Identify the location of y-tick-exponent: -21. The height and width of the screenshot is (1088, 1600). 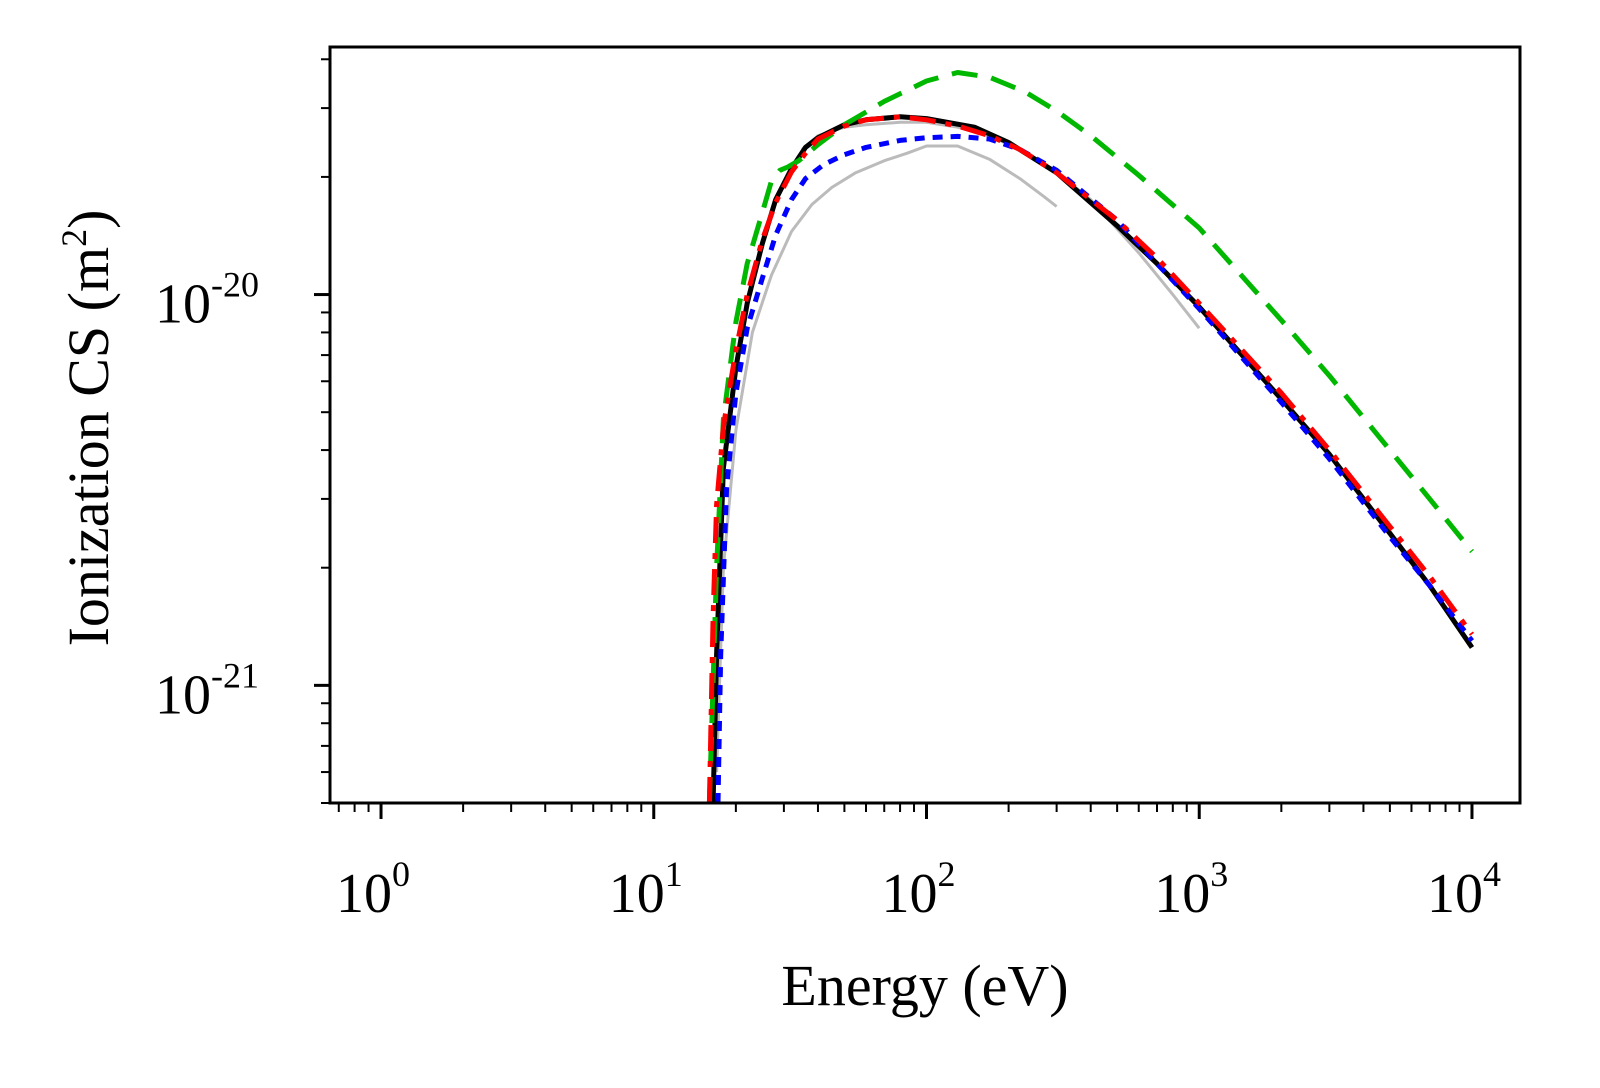
(235, 675).